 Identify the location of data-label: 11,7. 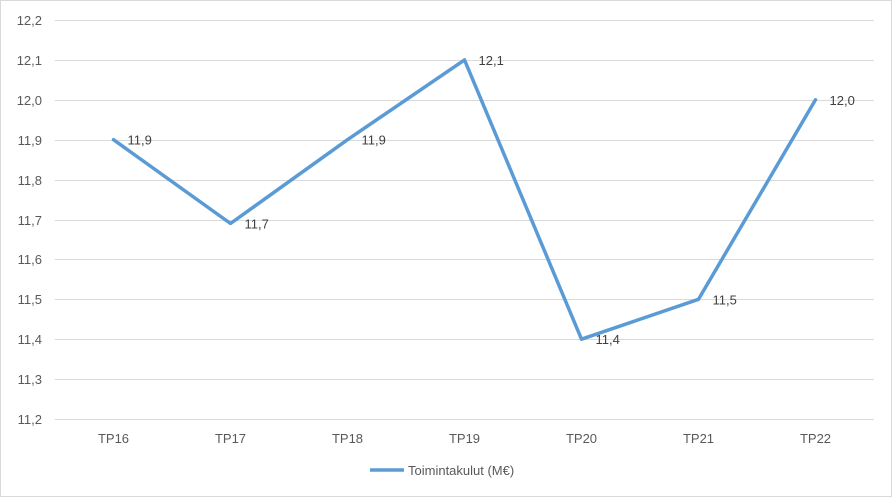
(257, 223).